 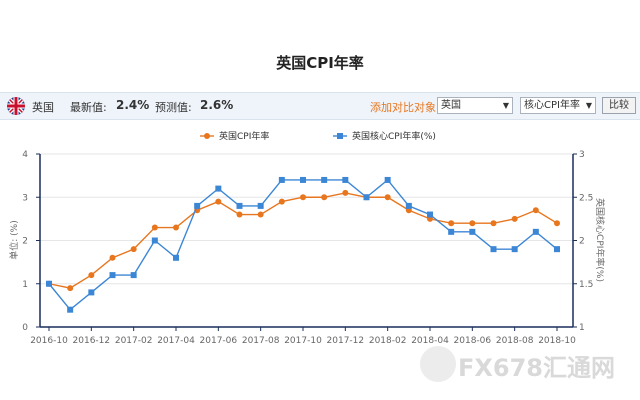 I want to click on x-tick-label: 2018-02, so click(x=388, y=341).